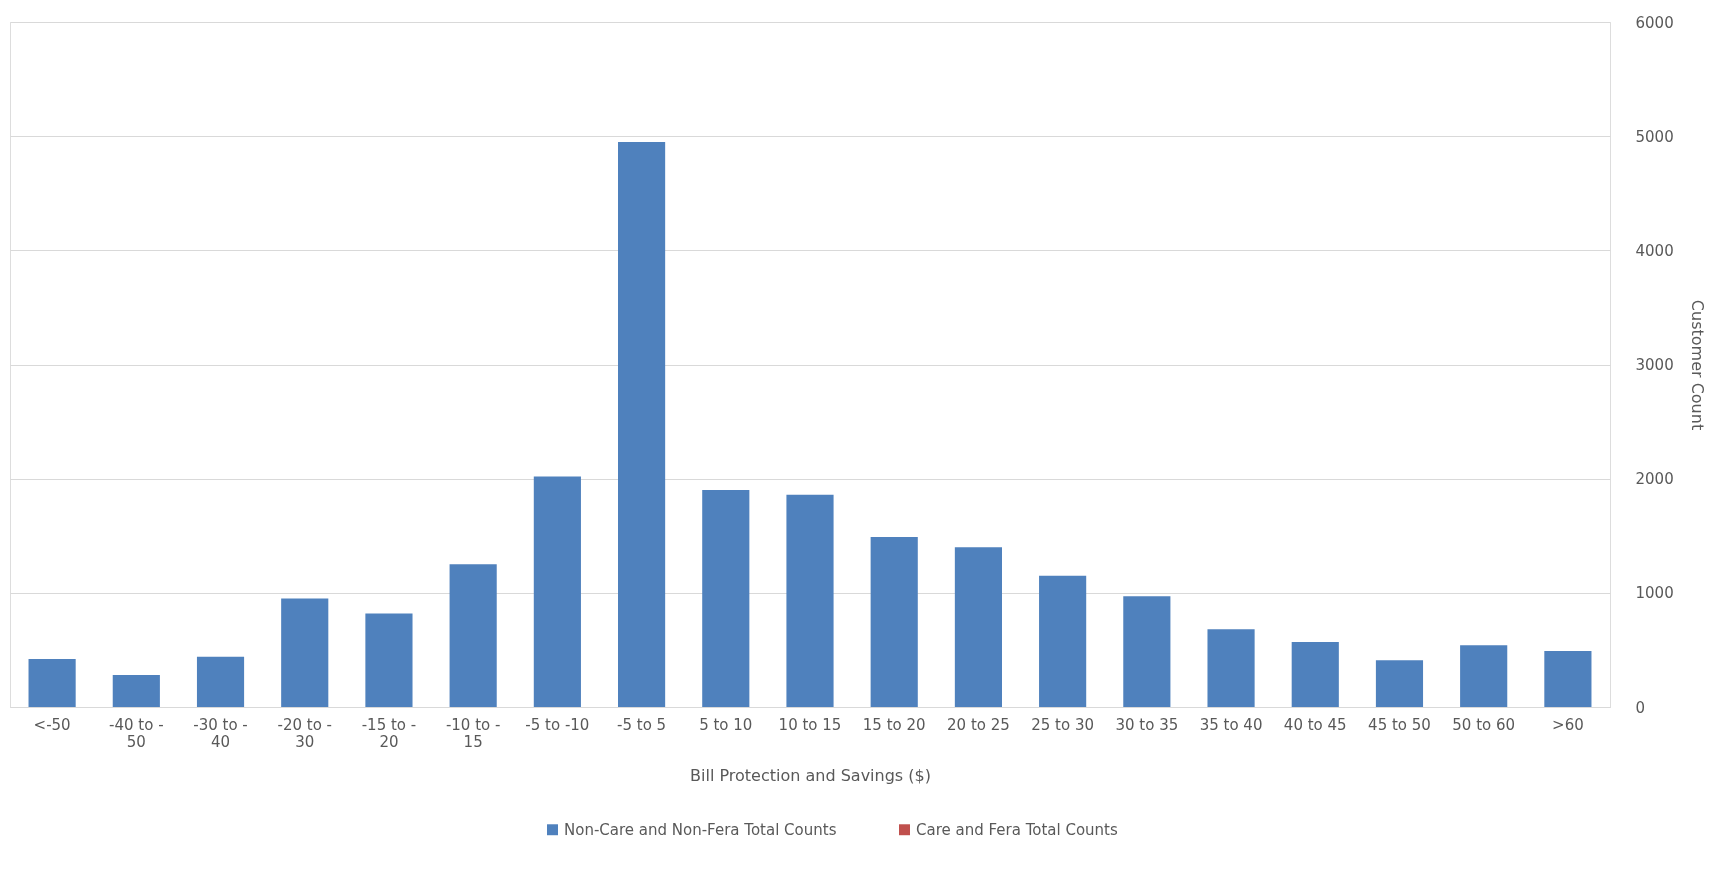 The image size is (1733, 869). Describe the element at coordinates (220, 733) in the screenshot. I see `x-tick-label: -30 to -40` at that location.